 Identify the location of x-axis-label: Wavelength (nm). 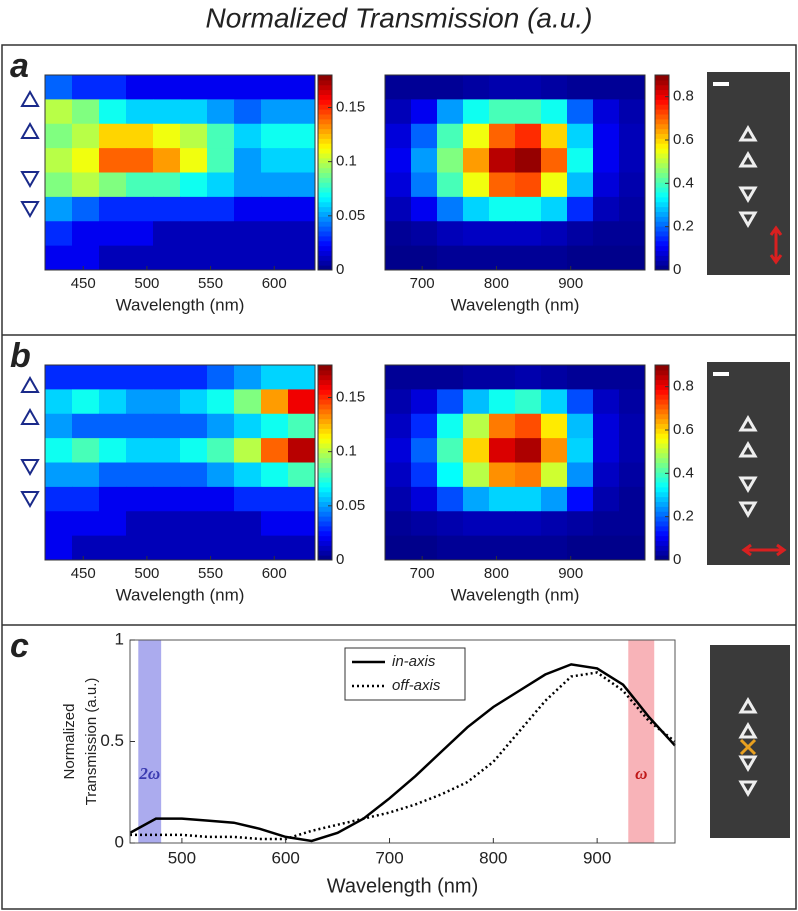
(180, 304).